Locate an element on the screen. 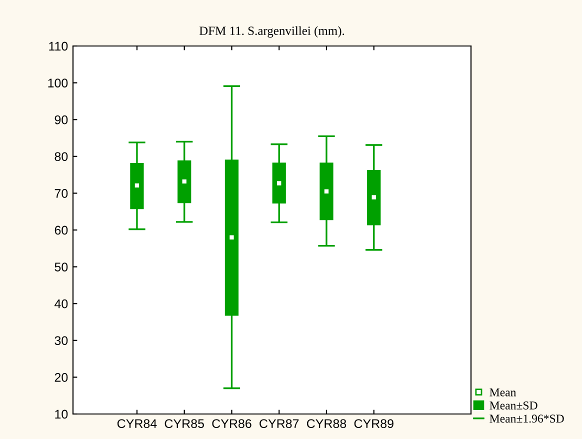 Image resolution: width=582 pixels, height=439 pixels. legend-label: Mean±SD is located at coordinates (514, 406).